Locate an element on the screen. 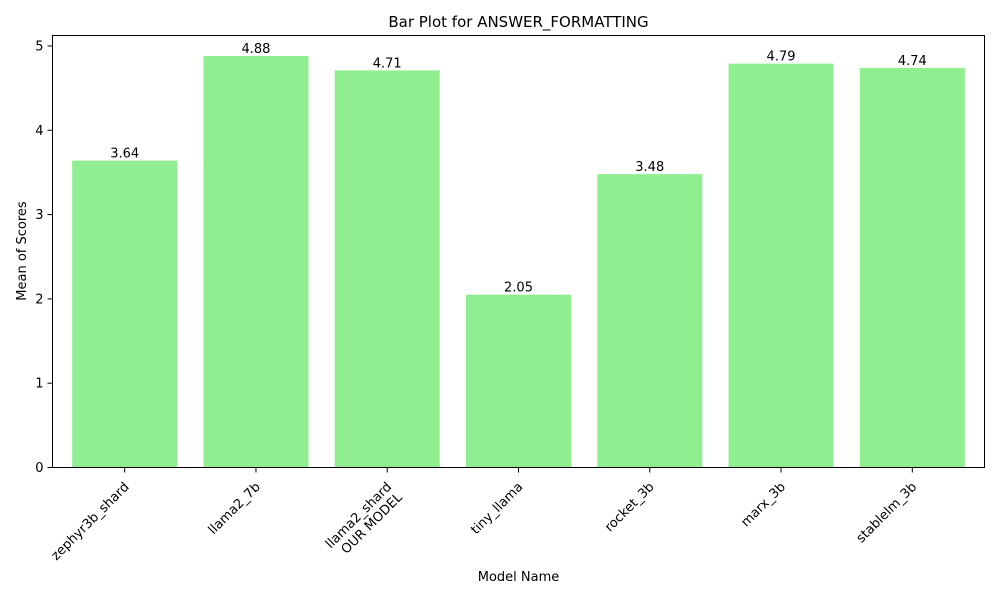  y-tick-label: 0 is located at coordinates (39, 468).